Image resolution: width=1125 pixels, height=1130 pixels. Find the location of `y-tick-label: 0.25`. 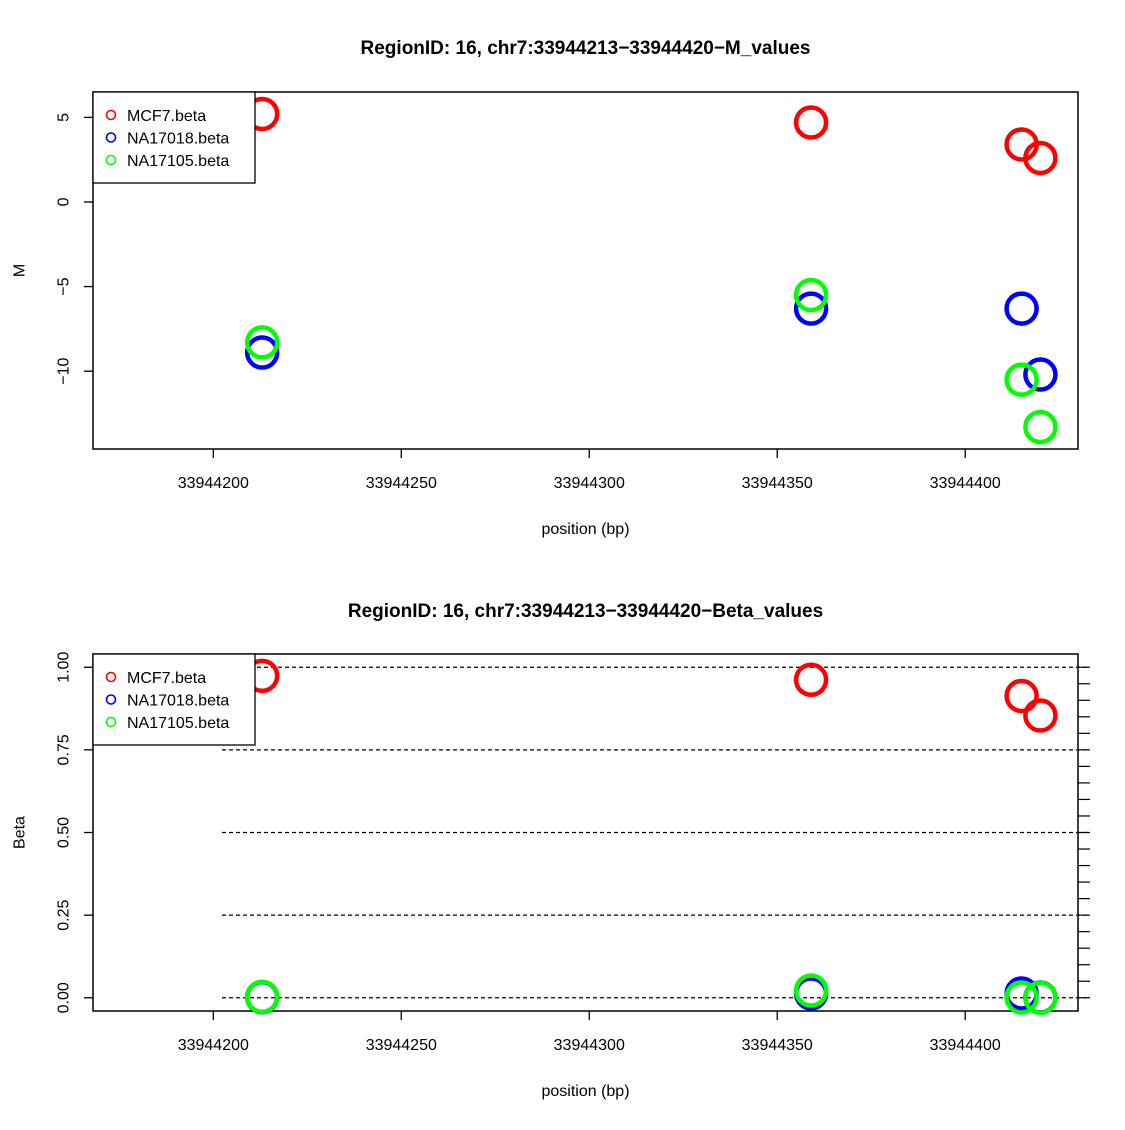

y-tick-label: 0.25 is located at coordinates (64, 914).